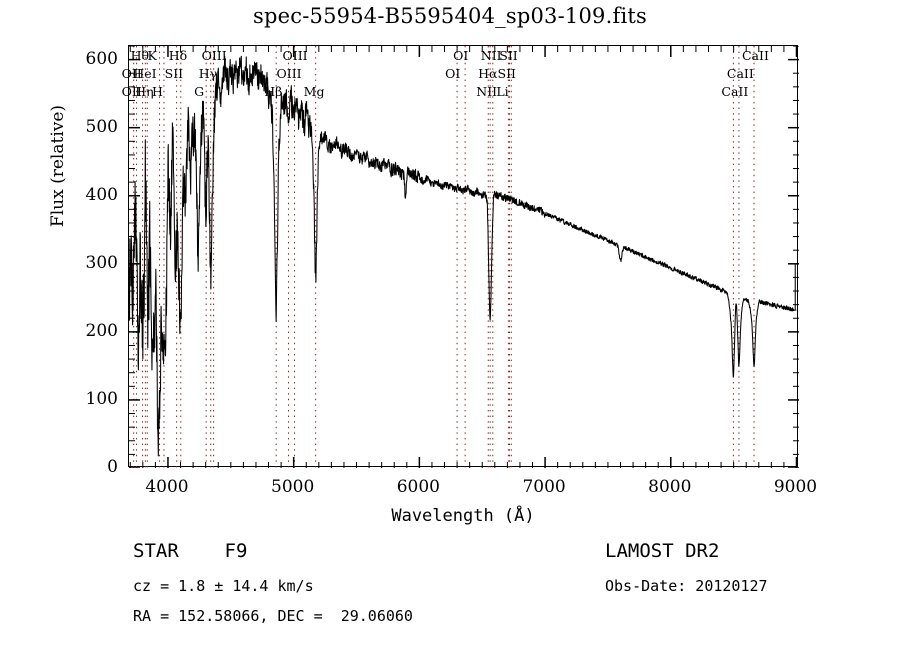 This screenshot has width=900, height=650. I want to click on x-axis-title: Wavelength (Å), so click(463, 516).